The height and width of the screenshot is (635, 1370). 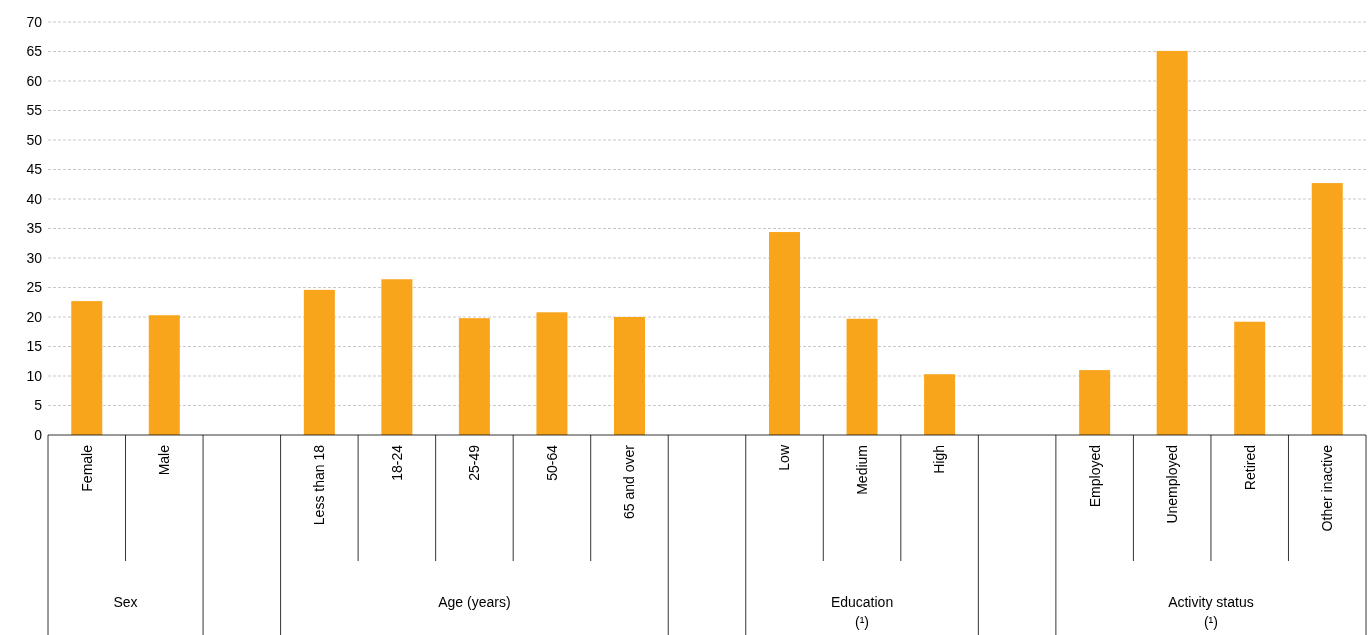 I want to click on x-tick-label: 18-24, so click(x=396, y=462).